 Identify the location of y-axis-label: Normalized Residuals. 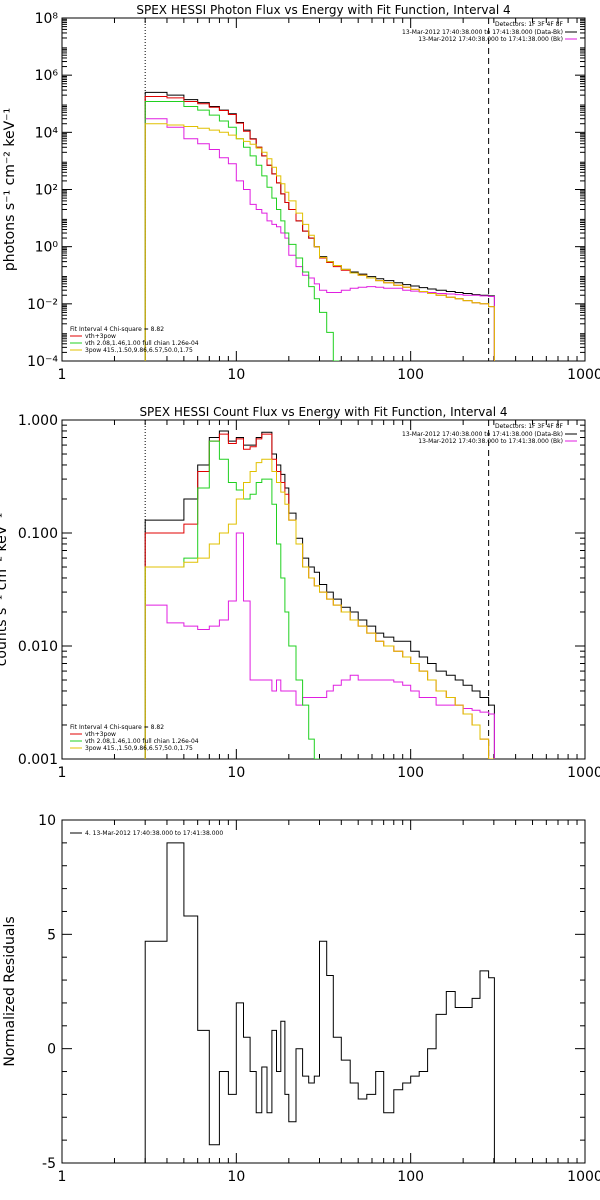
(10, 991).